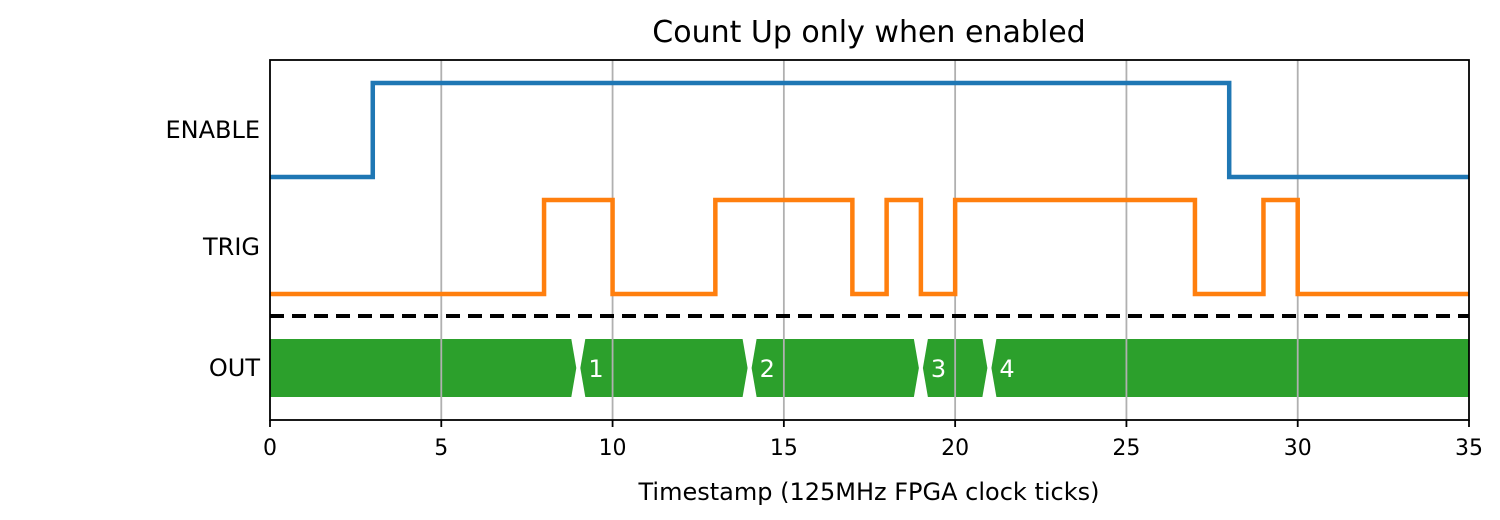 This screenshot has width=1500, height=520. What do you see at coordinates (270, 448) in the screenshot?
I see `x-tick-label-0: 0` at bounding box center [270, 448].